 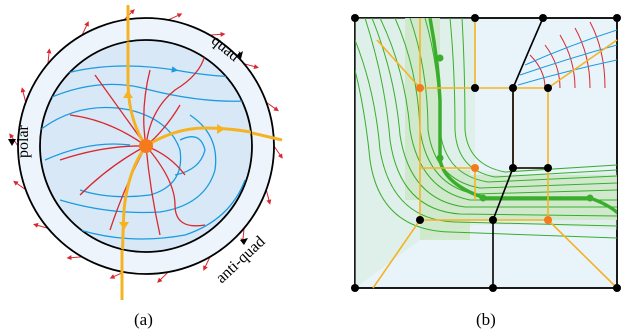 What do you see at coordinates (239, 55) in the screenshot?
I see `ring-arrow-quad` at bounding box center [239, 55].